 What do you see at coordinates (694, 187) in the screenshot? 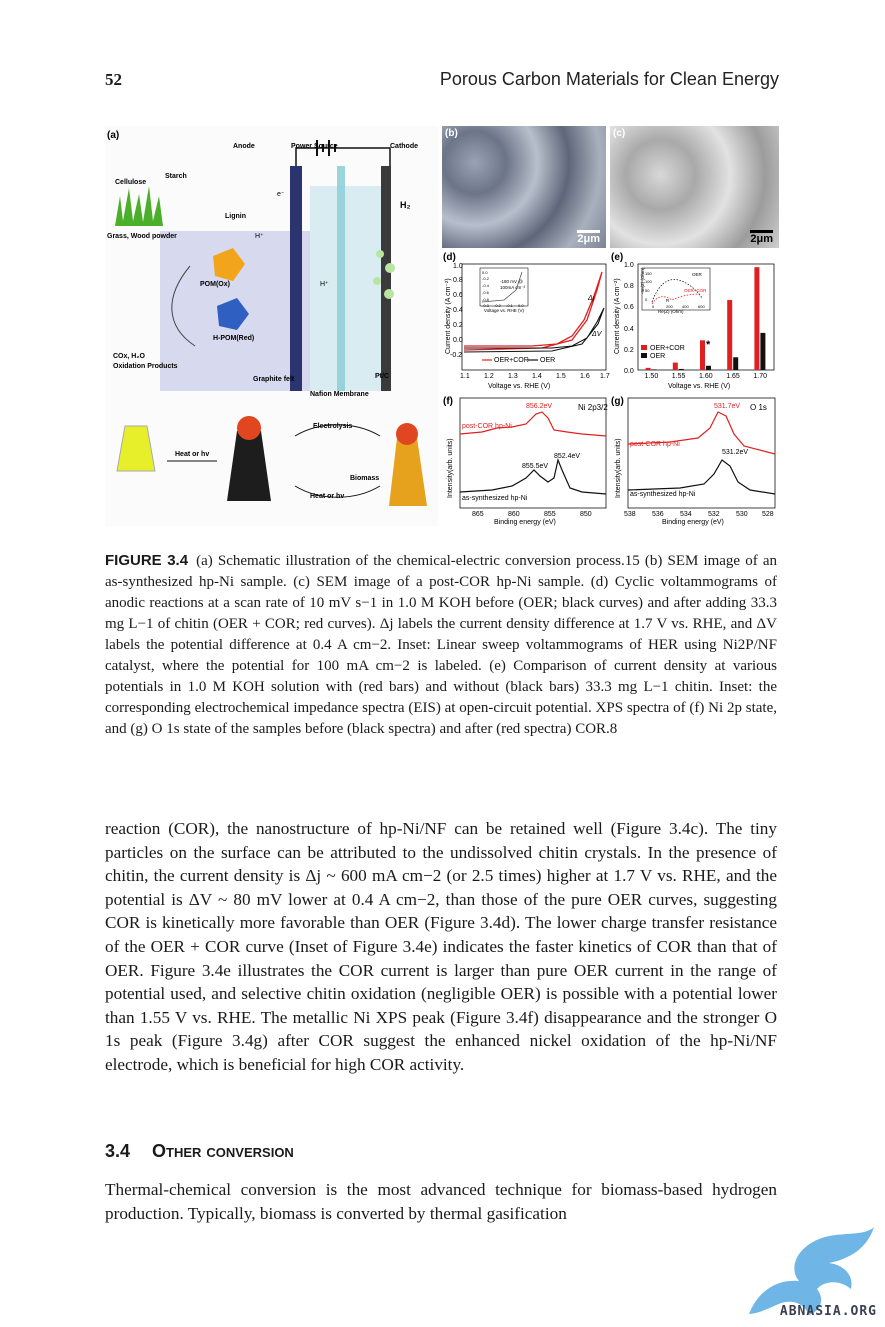
I see `panel-c-sem: (c) 2μm` at bounding box center [694, 187].